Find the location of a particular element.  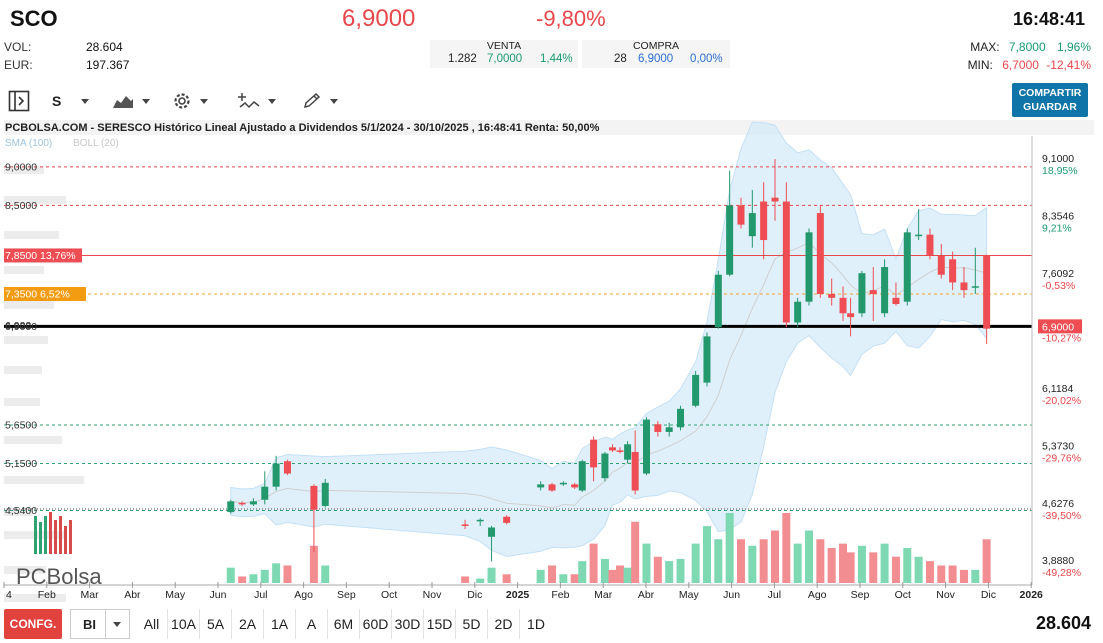

indicators-dropdown is located at coordinates (257, 101).